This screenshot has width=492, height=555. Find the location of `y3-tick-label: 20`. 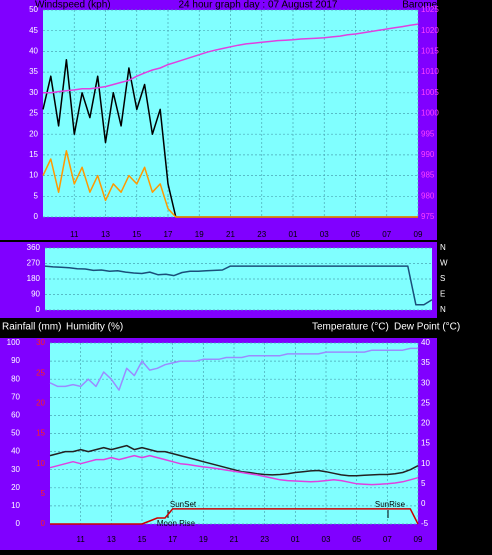

y3-tick-label: 20 is located at coordinates (40, 402).